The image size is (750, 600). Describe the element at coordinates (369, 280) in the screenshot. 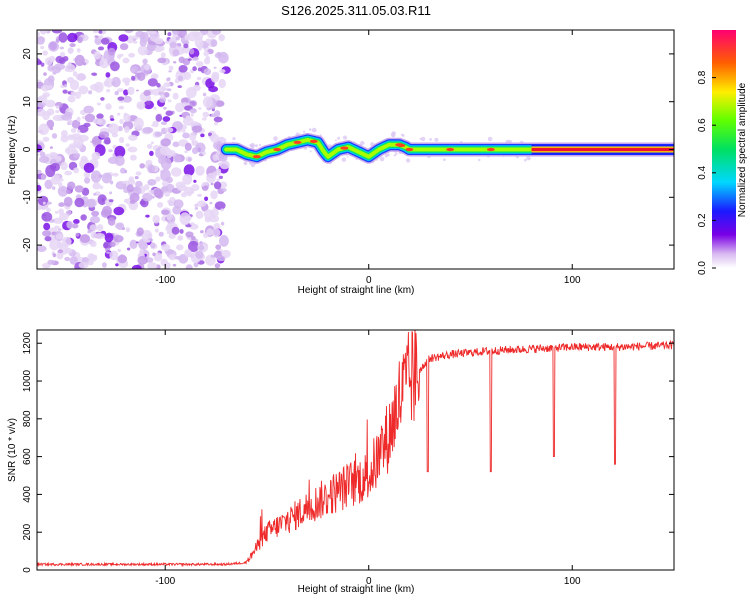

I see `spectrogram-xtick-label: 0` at that location.